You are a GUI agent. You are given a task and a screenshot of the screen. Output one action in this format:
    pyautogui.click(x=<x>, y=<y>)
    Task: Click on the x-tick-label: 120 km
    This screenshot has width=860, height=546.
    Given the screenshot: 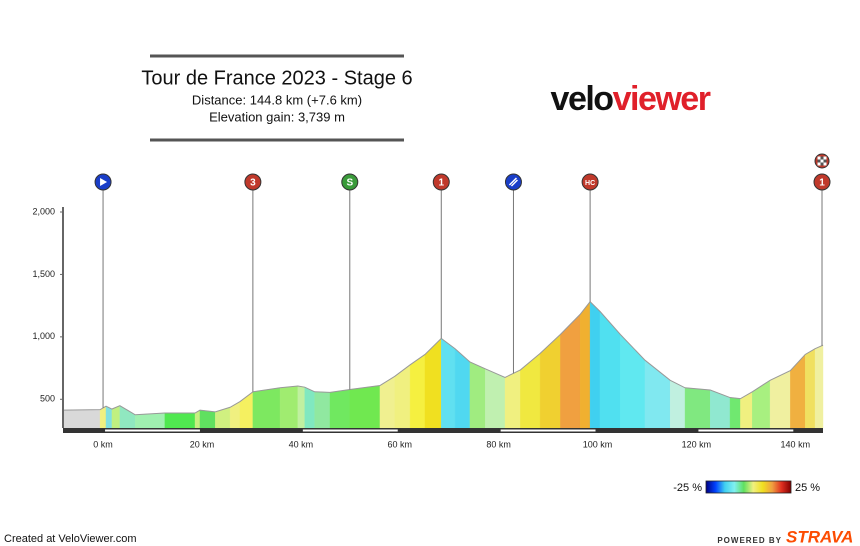 What is the action you would take?
    pyautogui.click(x=697, y=444)
    